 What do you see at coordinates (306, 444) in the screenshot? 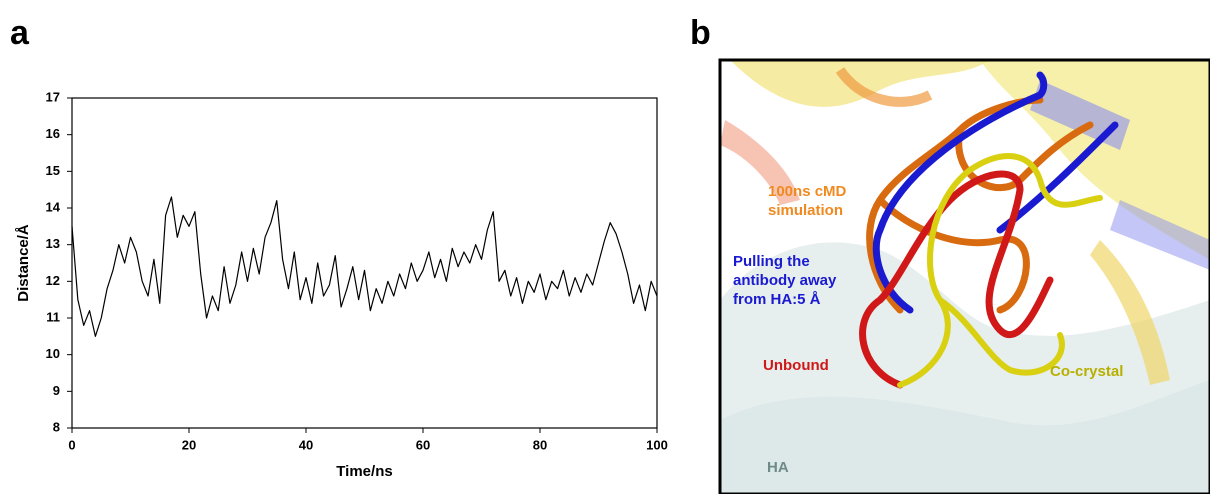
I see `x-tick-label: 40` at bounding box center [306, 444].